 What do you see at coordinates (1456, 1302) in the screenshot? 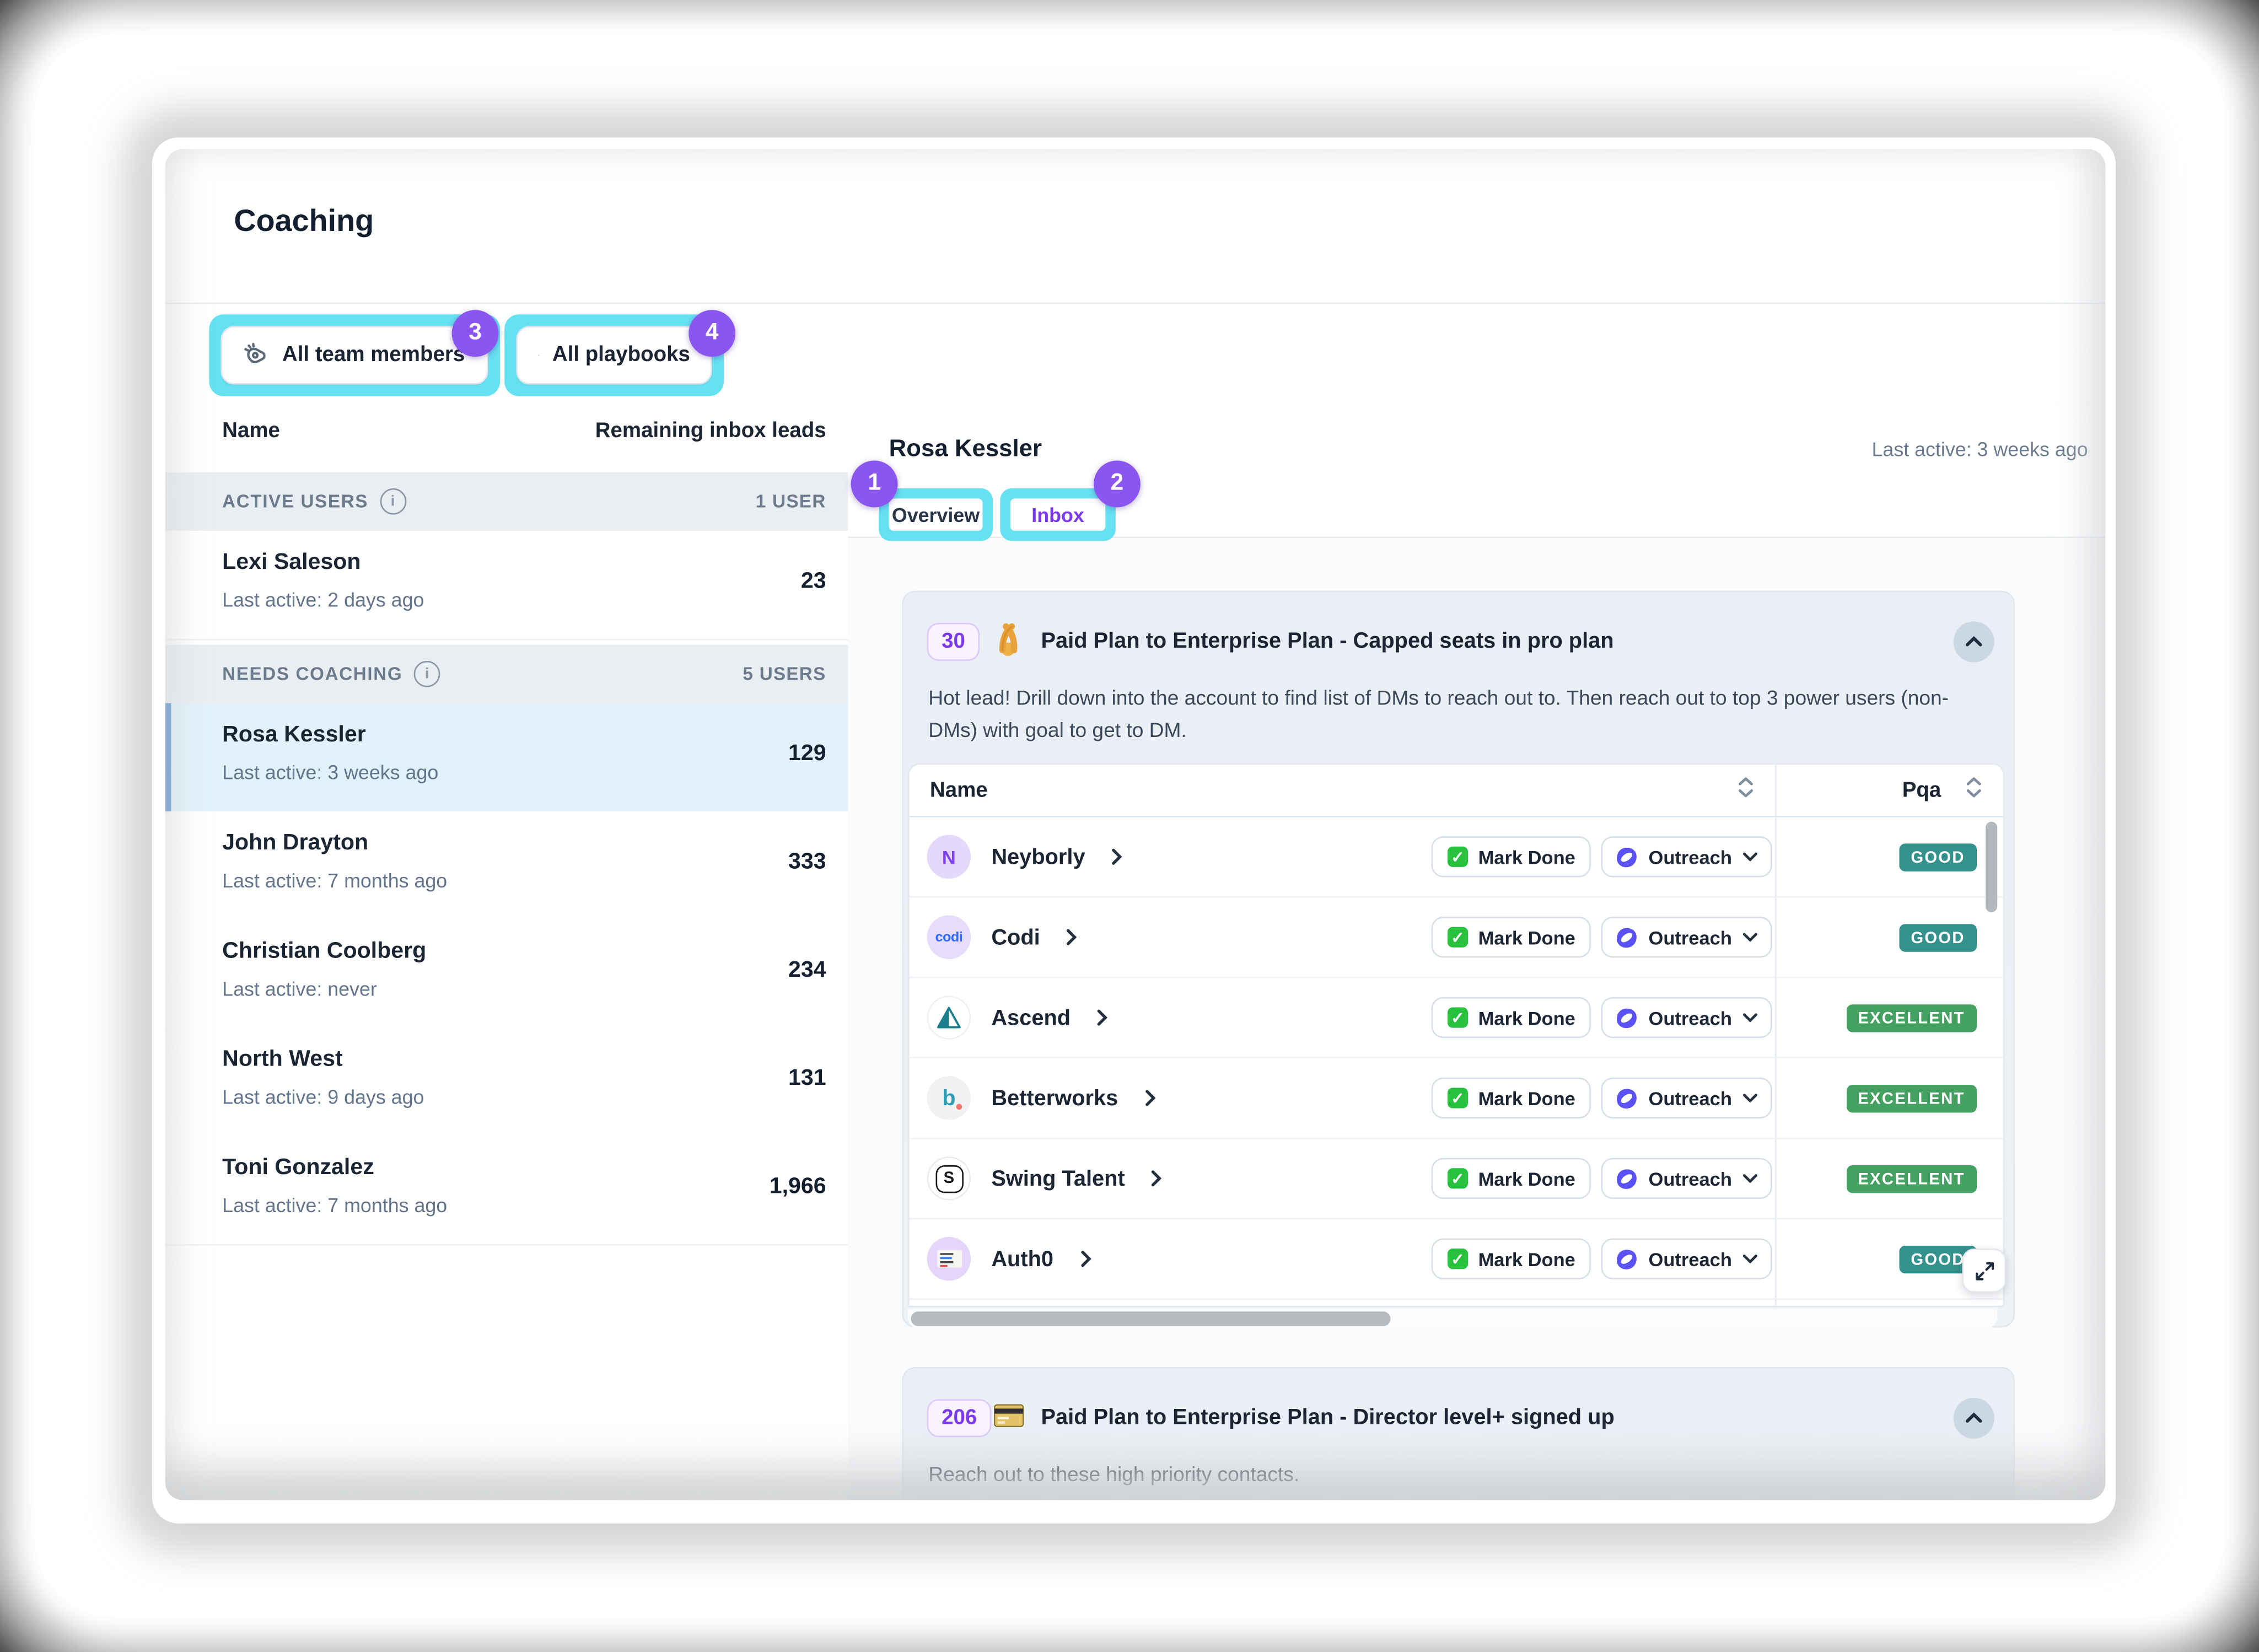
I see `table-row` at bounding box center [1456, 1302].